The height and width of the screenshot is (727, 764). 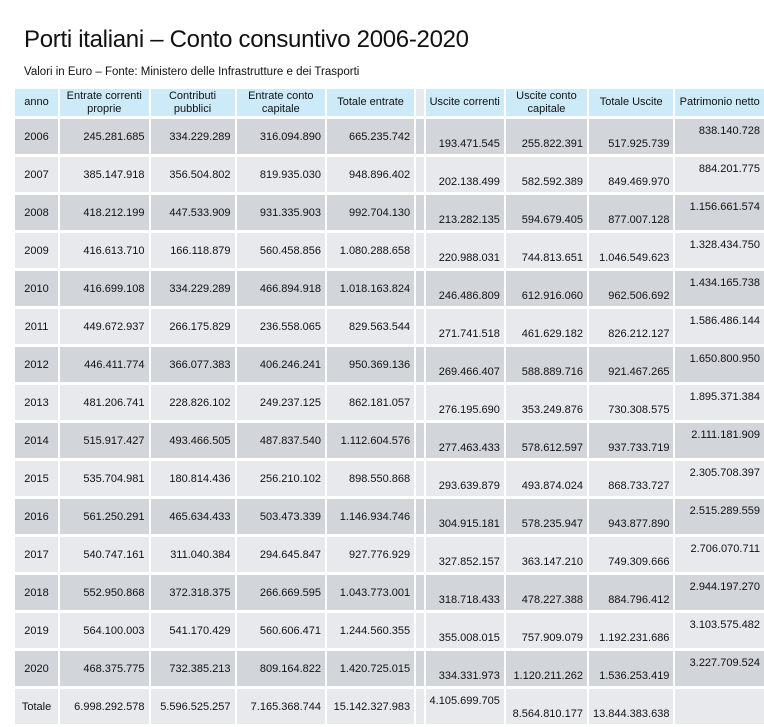 What do you see at coordinates (192, 516) in the screenshot?
I see `table-cell: 465.634.433` at bounding box center [192, 516].